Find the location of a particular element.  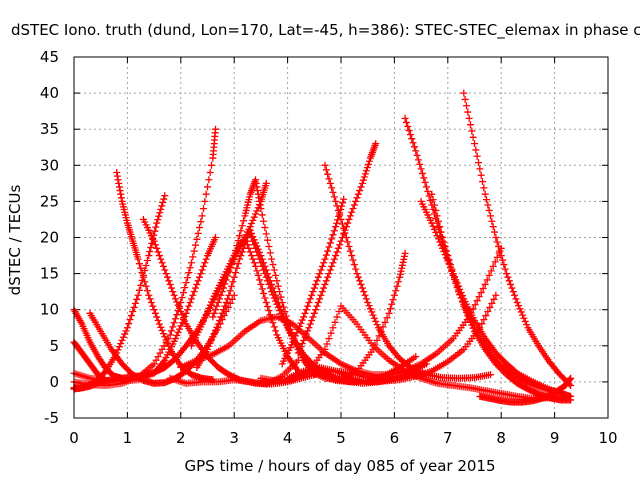

y-axis-label: dSTEC / TECUs is located at coordinates (15, 240).